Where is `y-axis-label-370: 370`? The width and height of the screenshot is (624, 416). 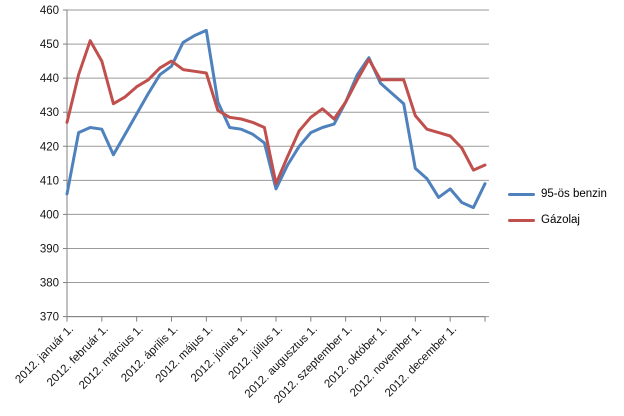 y-axis-label-370: 370 is located at coordinates (49, 318).